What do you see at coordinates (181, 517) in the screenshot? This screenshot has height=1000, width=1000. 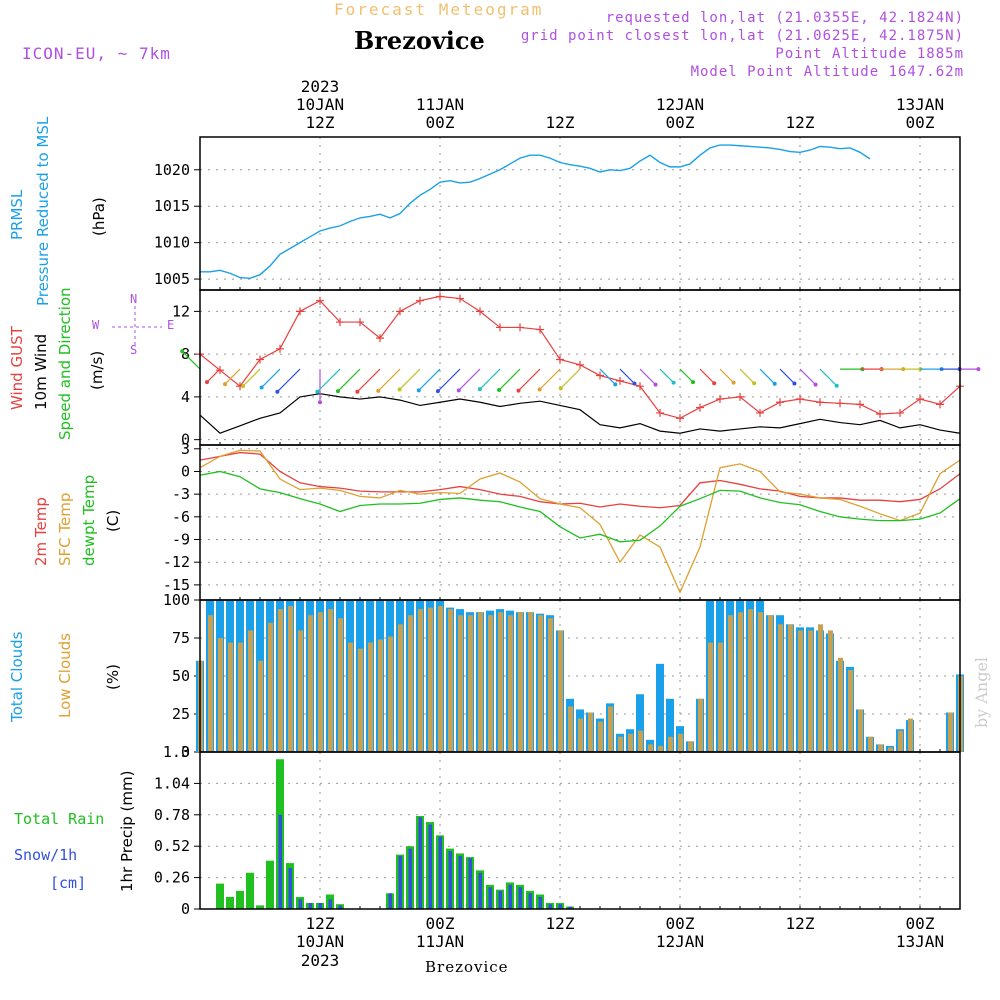 I see `ytick-label-p3-3: -6` at bounding box center [181, 517].